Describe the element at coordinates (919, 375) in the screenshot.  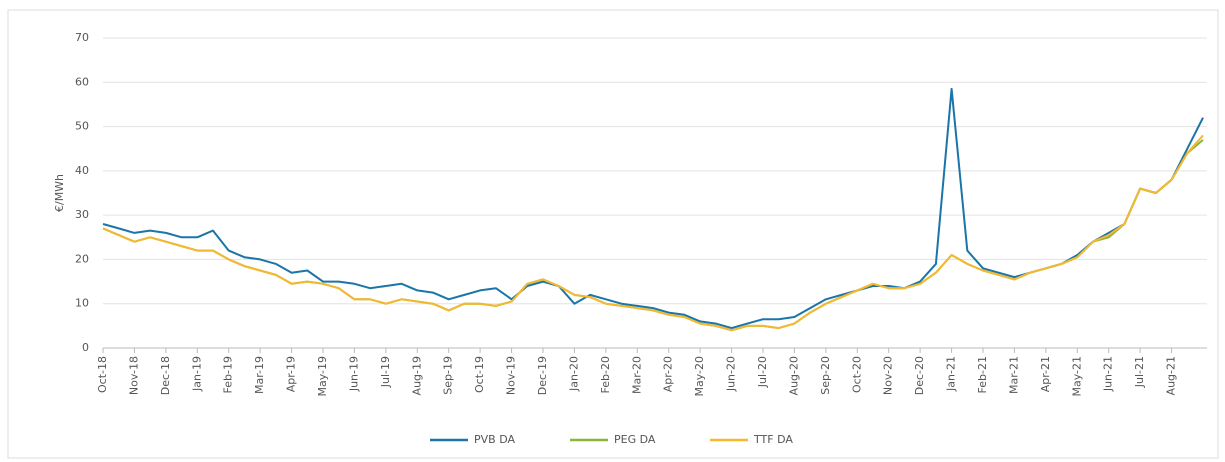
I see `x-tick-label: Dec-20` at that location.